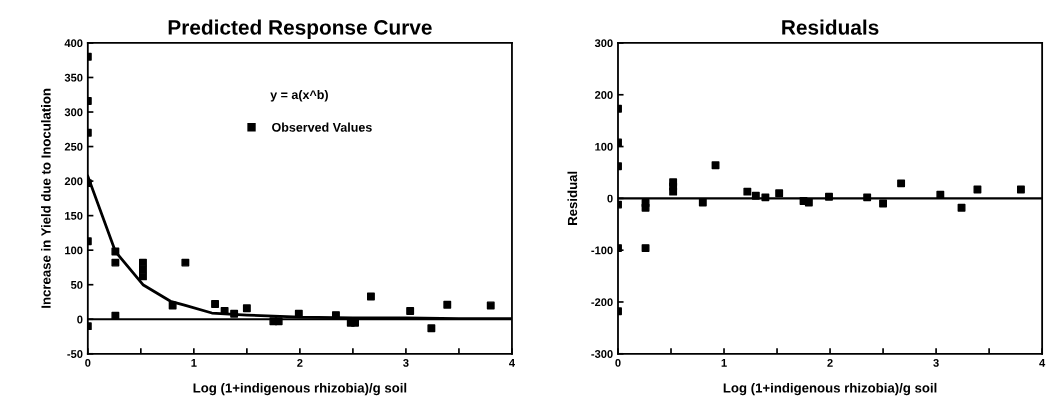 The height and width of the screenshot is (409, 1058). Describe the element at coordinates (299, 95) in the screenshot. I see `annotation: y = a(x^b)` at that location.